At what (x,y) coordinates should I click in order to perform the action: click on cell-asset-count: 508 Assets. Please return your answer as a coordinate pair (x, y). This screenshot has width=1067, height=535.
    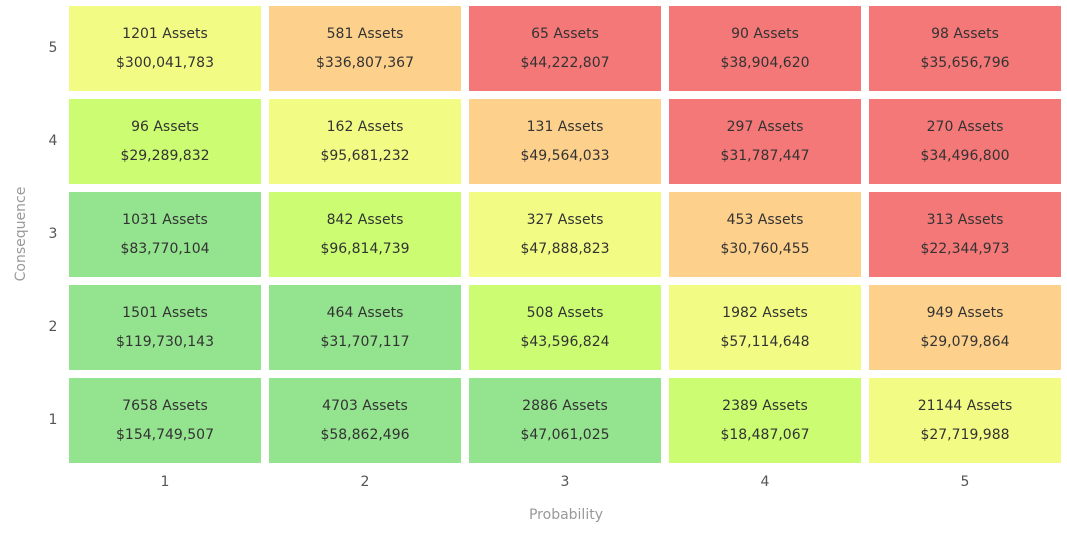
    Looking at the image, I should click on (565, 313).